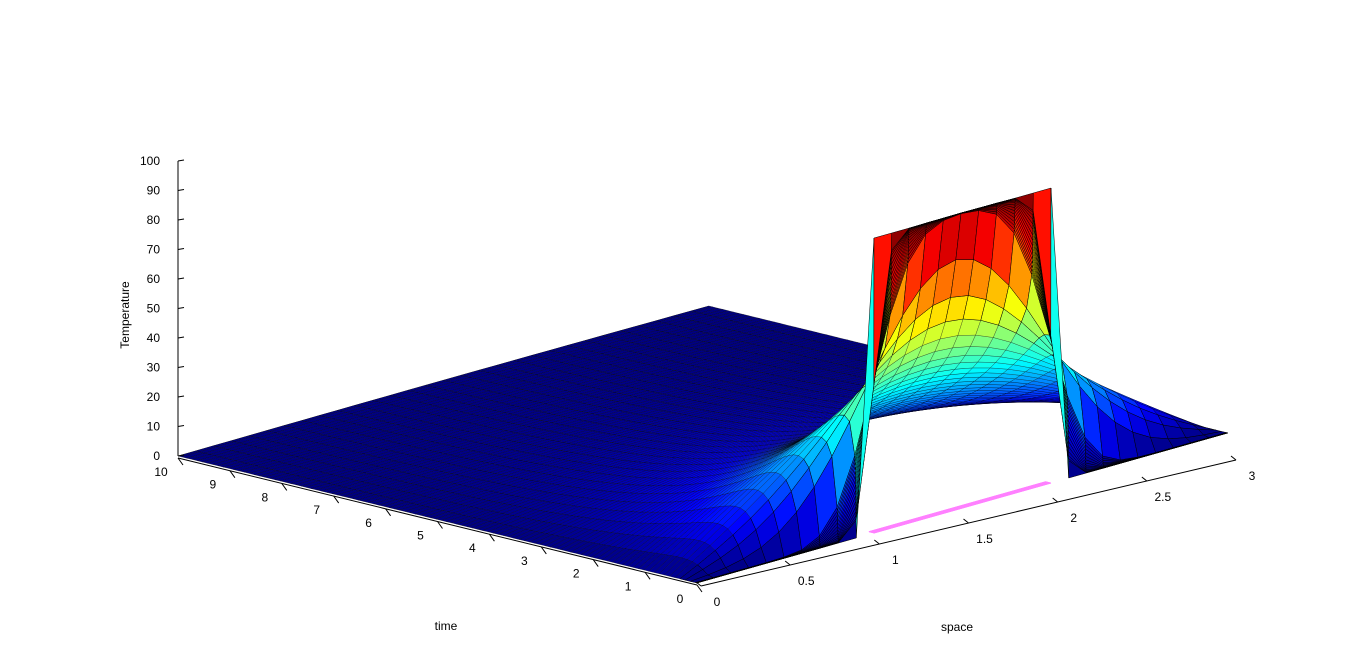 The width and height of the screenshot is (1367, 657). Describe the element at coordinates (154, 191) in the screenshot. I see `z-tick-label: 90` at that location.